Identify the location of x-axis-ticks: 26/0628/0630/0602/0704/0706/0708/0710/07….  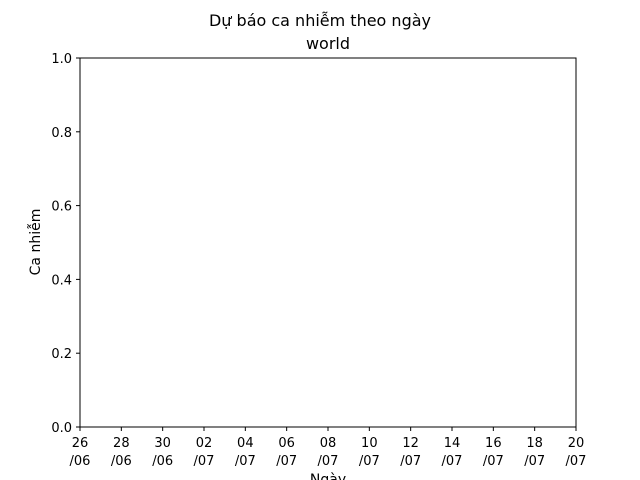
(328, 448).